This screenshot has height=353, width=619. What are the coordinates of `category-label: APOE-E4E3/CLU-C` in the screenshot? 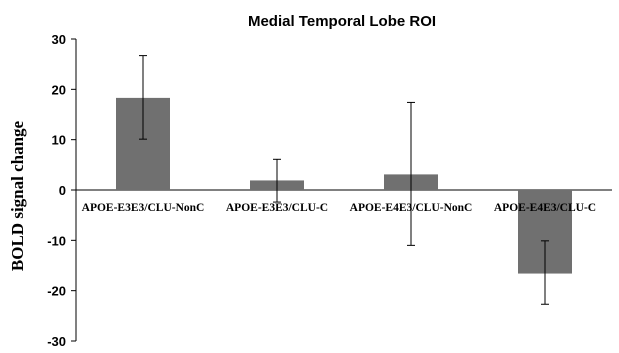 It's located at (545, 208).